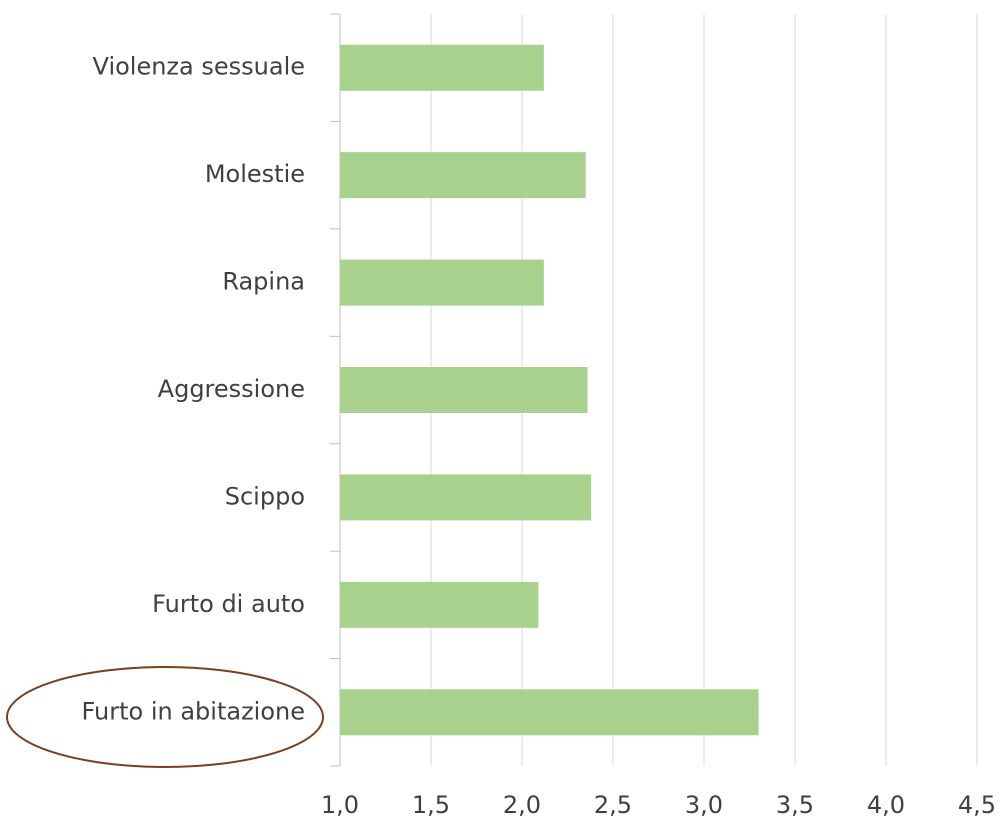 Image resolution: width=1004 pixels, height=827 pixels. Describe the element at coordinates (431, 805) in the screenshot. I see `x-tick-label: 1,5` at that location.